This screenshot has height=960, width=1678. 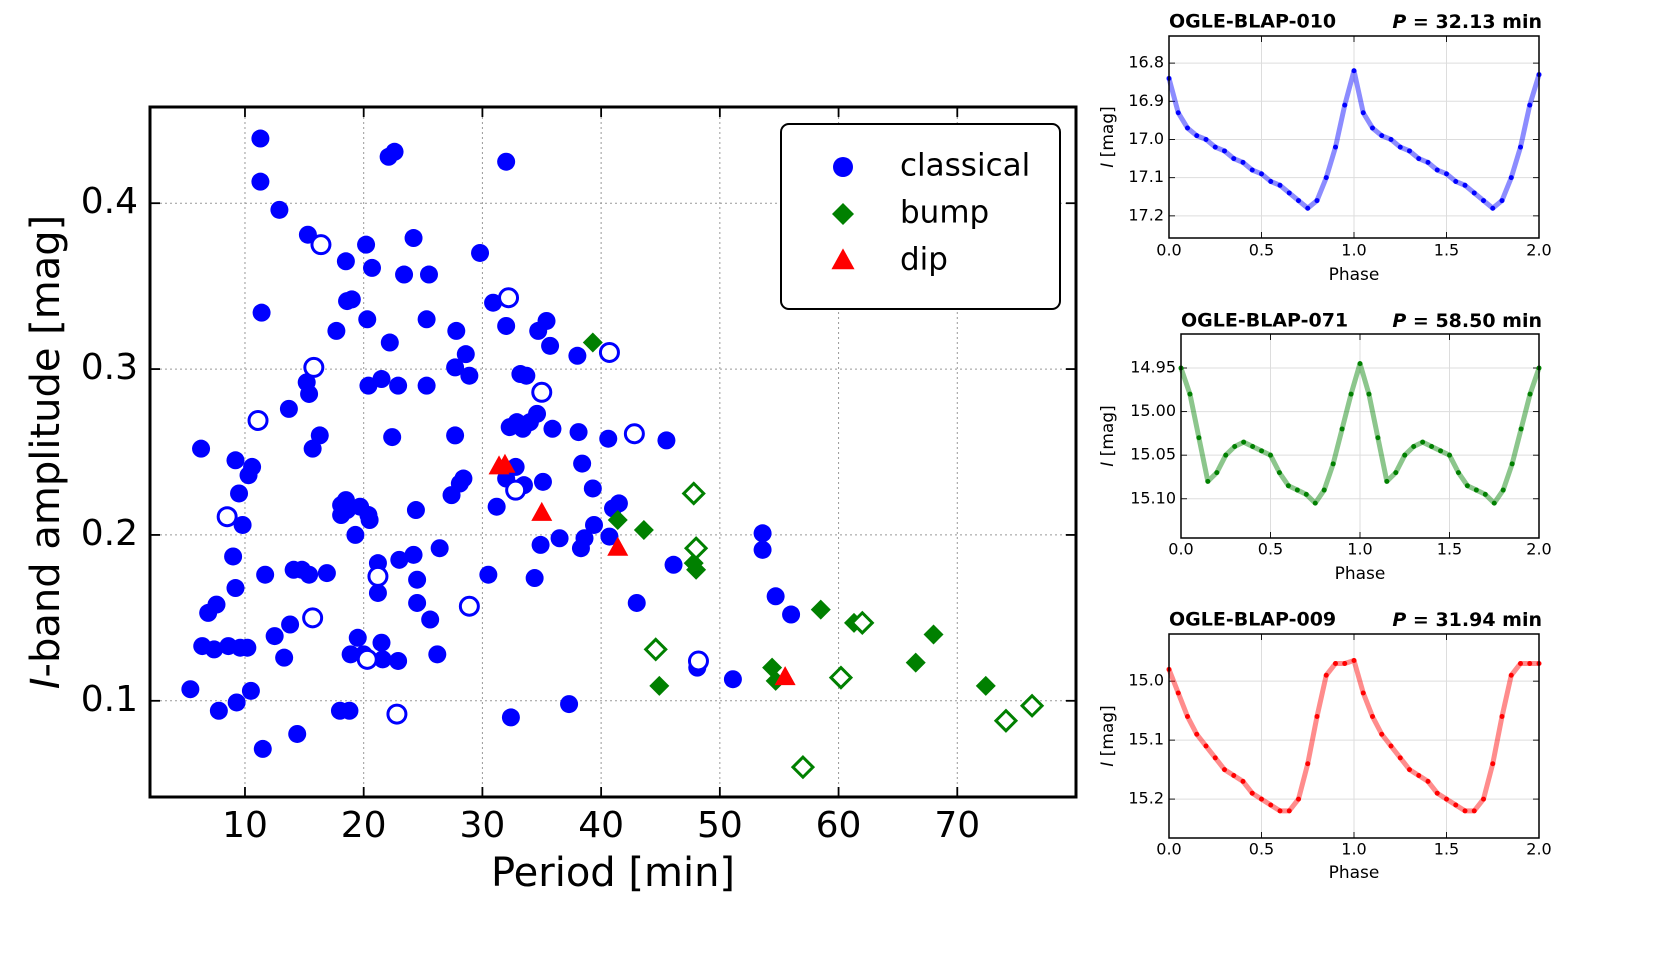 I want to click on x-axis-label: Phase, so click(x=1354, y=275).